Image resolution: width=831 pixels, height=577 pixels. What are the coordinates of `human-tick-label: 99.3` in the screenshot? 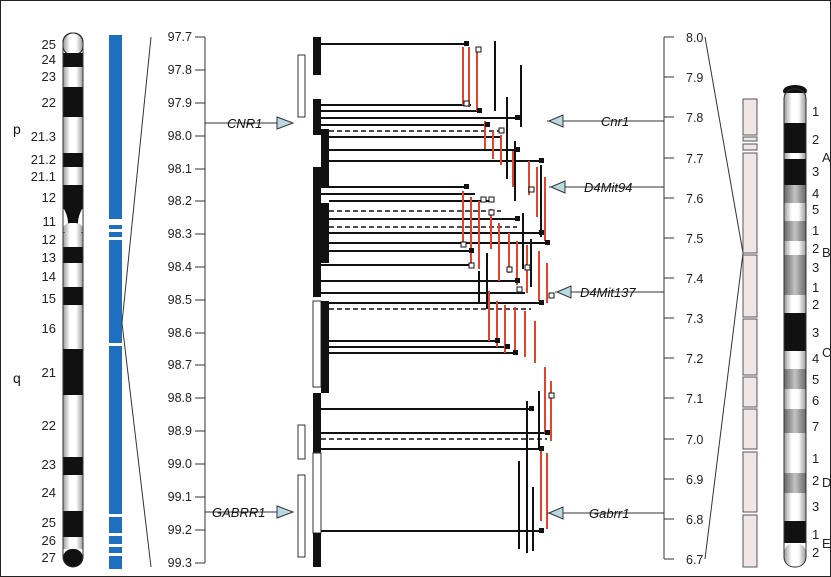 It's located at (180, 563).